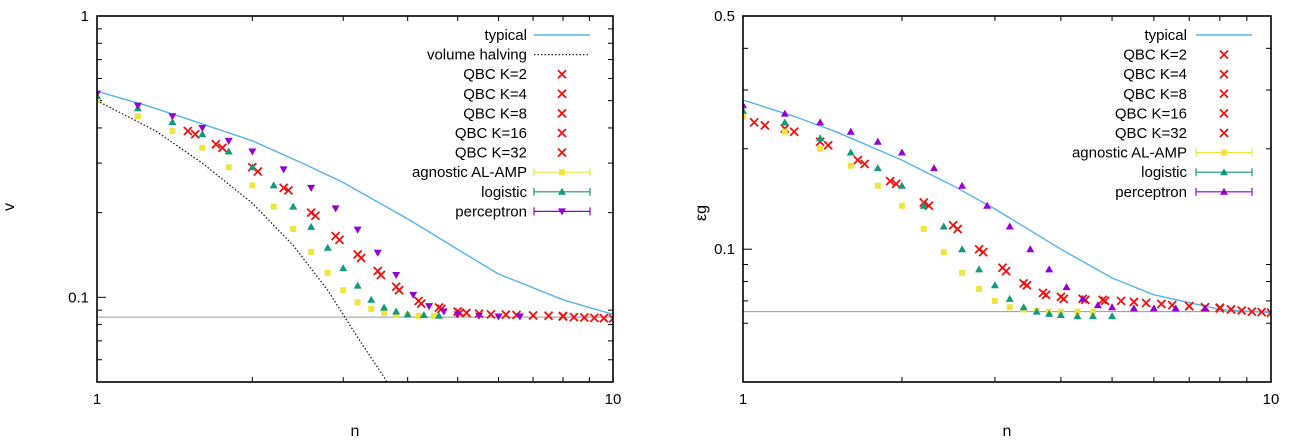 This screenshot has height=440, width=1296. What do you see at coordinates (495, 94) in the screenshot?
I see `legend-label-qbc-k-4: QBC K=4` at bounding box center [495, 94].